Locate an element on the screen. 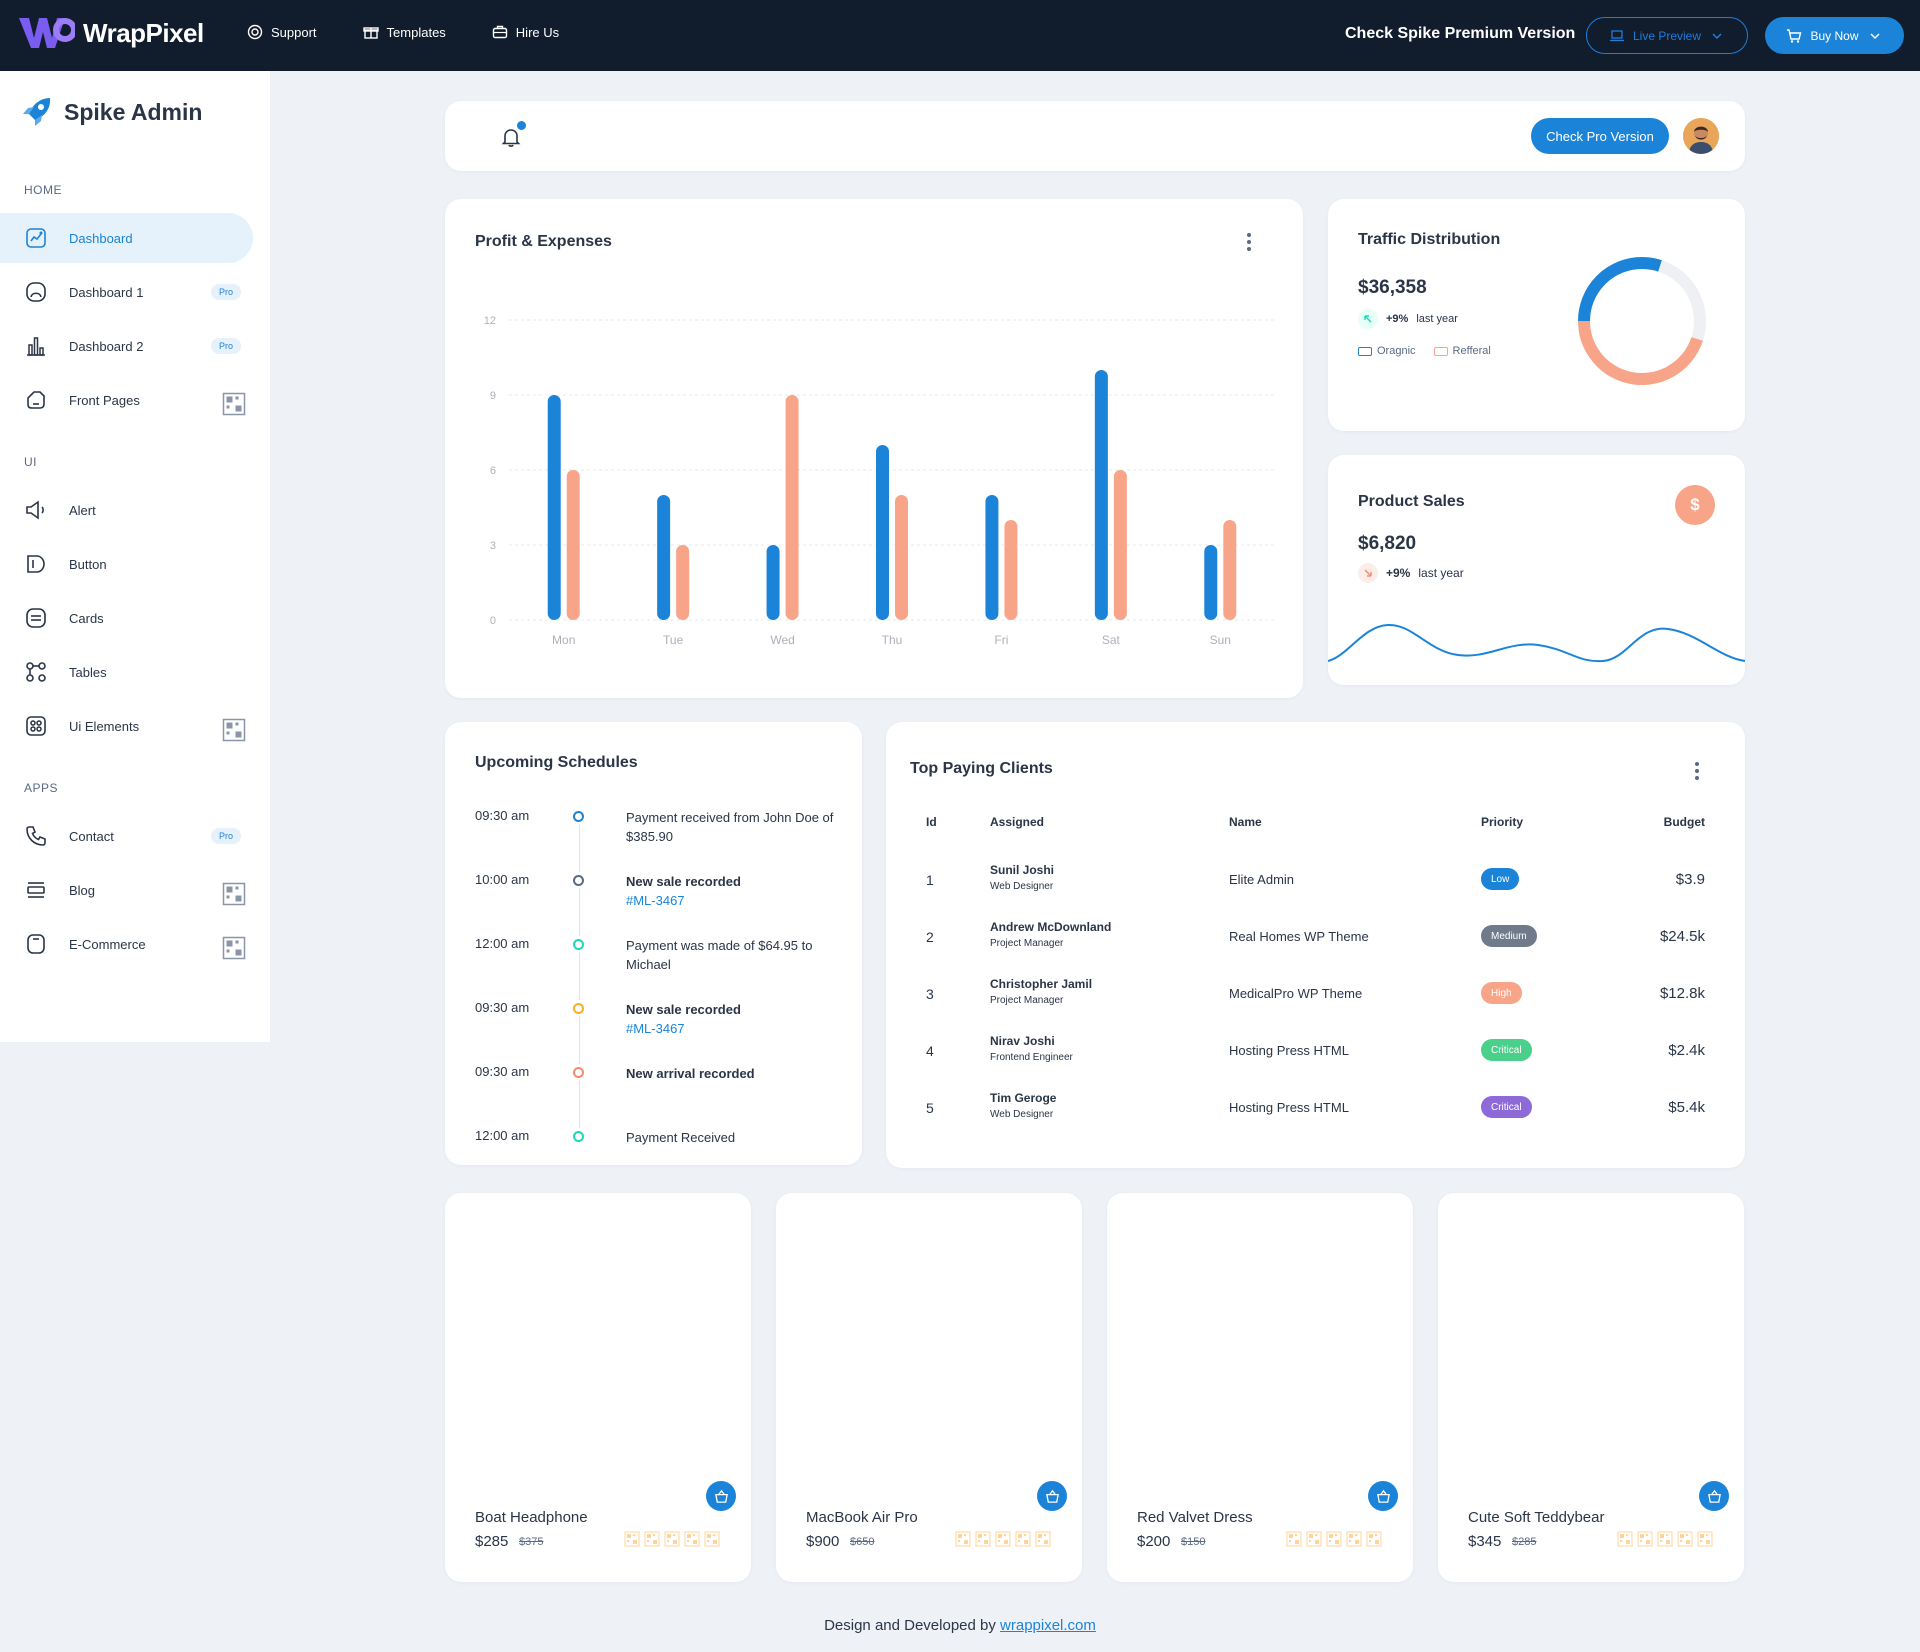  product-card: Red Valvet Dress $200 $150 is located at coordinates (1260, 1387).